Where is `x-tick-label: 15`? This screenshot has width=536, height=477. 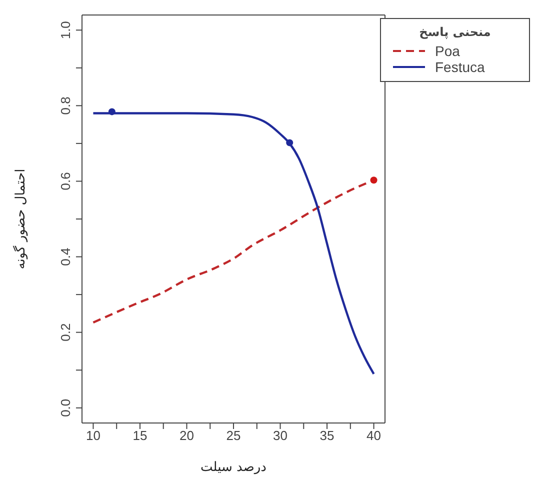 x-tick-label: 15 is located at coordinates (140, 436).